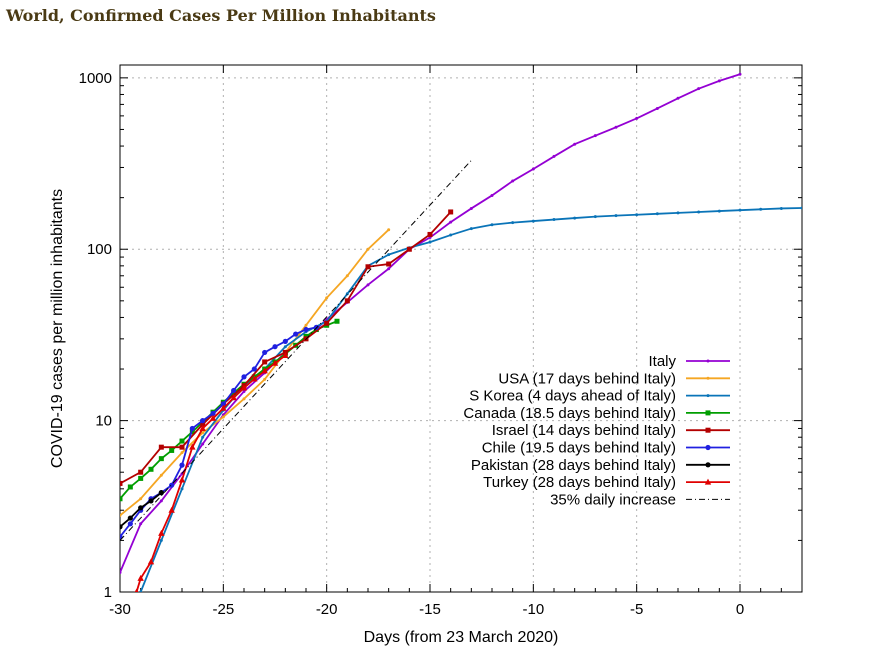 The width and height of the screenshot is (882, 650). I want to click on series-5-line, so click(218, 432).